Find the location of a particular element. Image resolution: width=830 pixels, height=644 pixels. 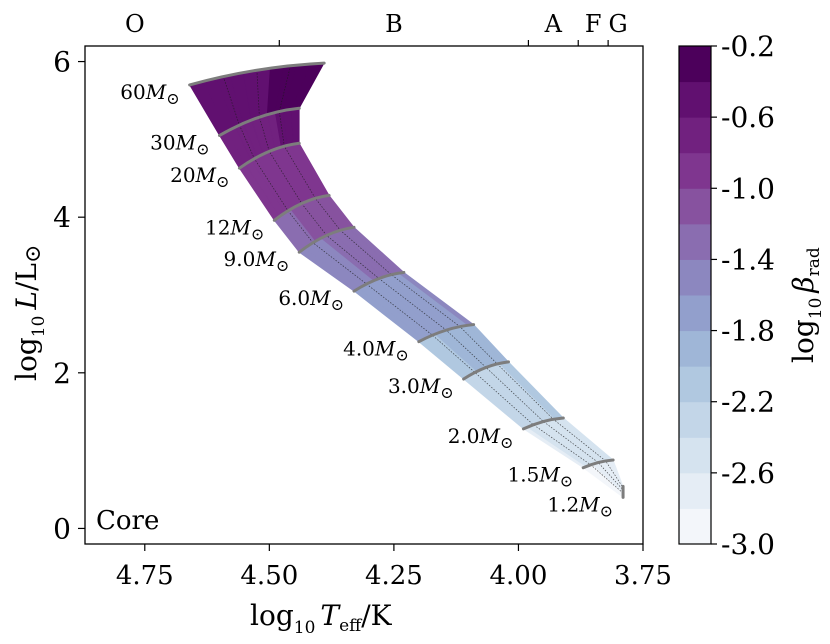

x-tick-label: 4.00 is located at coordinates (519, 576).